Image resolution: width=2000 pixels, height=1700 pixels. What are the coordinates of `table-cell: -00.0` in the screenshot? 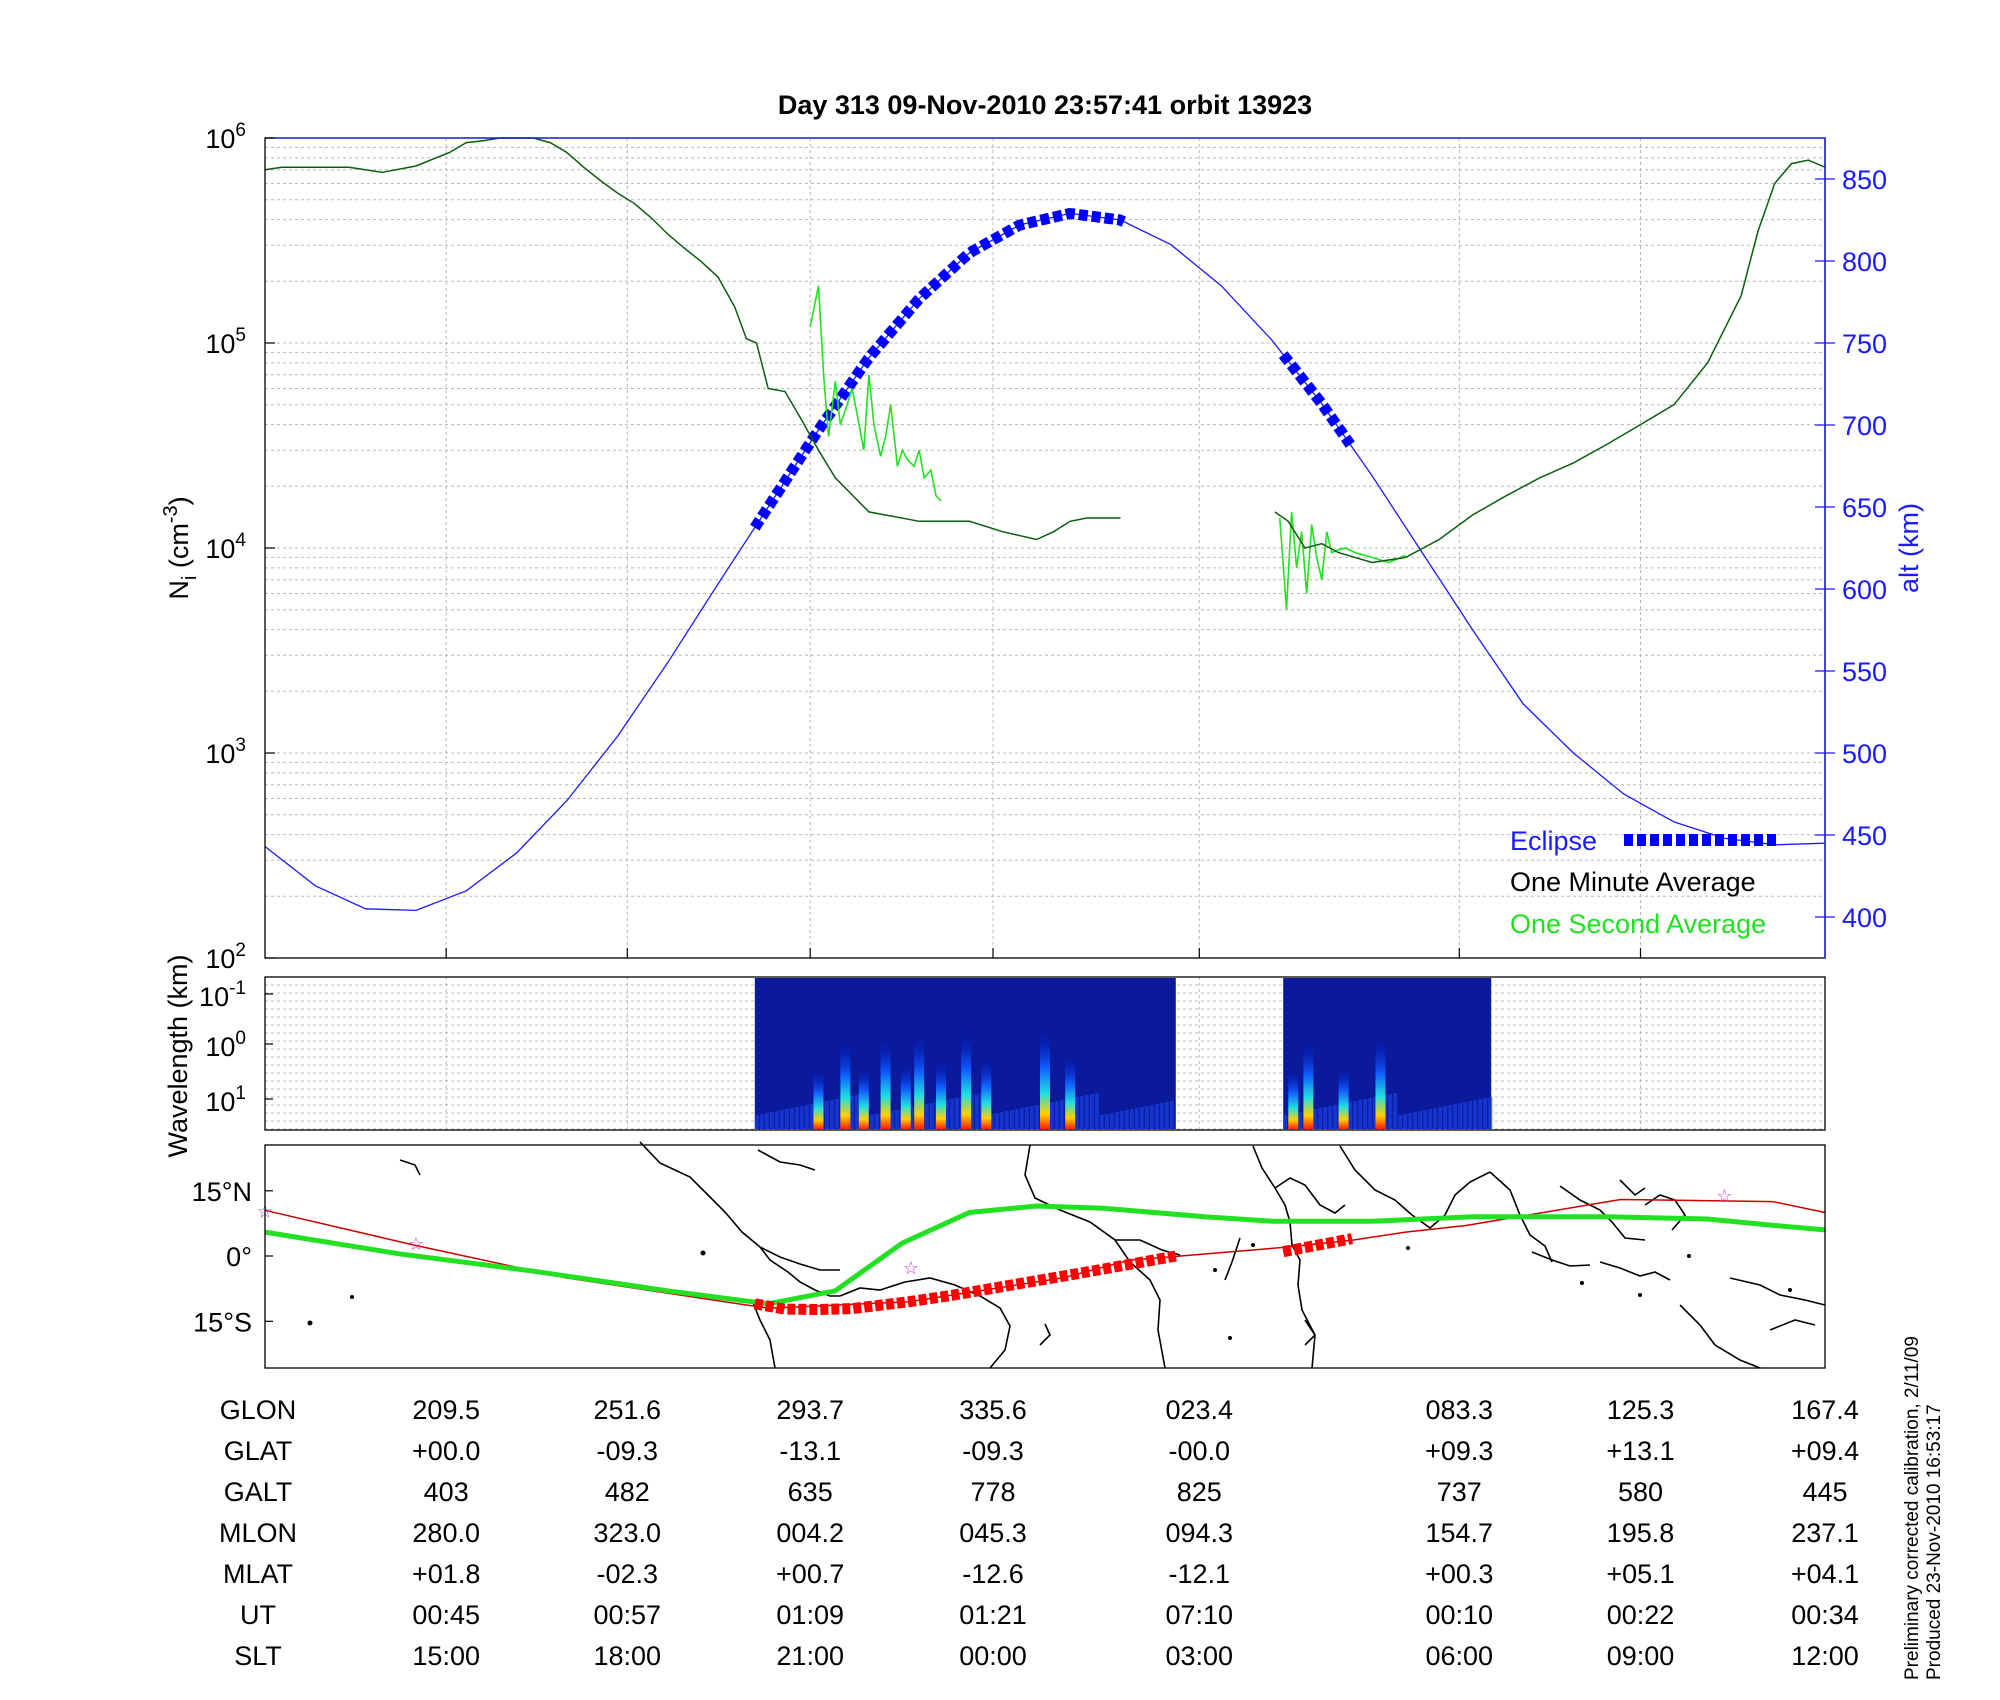 It's located at (1200, 1451).